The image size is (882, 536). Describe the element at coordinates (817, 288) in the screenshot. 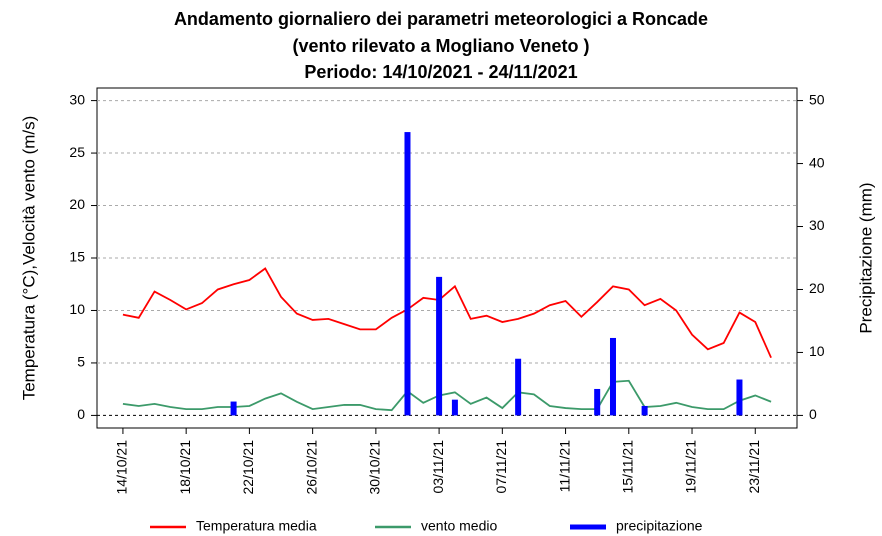

I see `y2-tick-label: 20` at that location.